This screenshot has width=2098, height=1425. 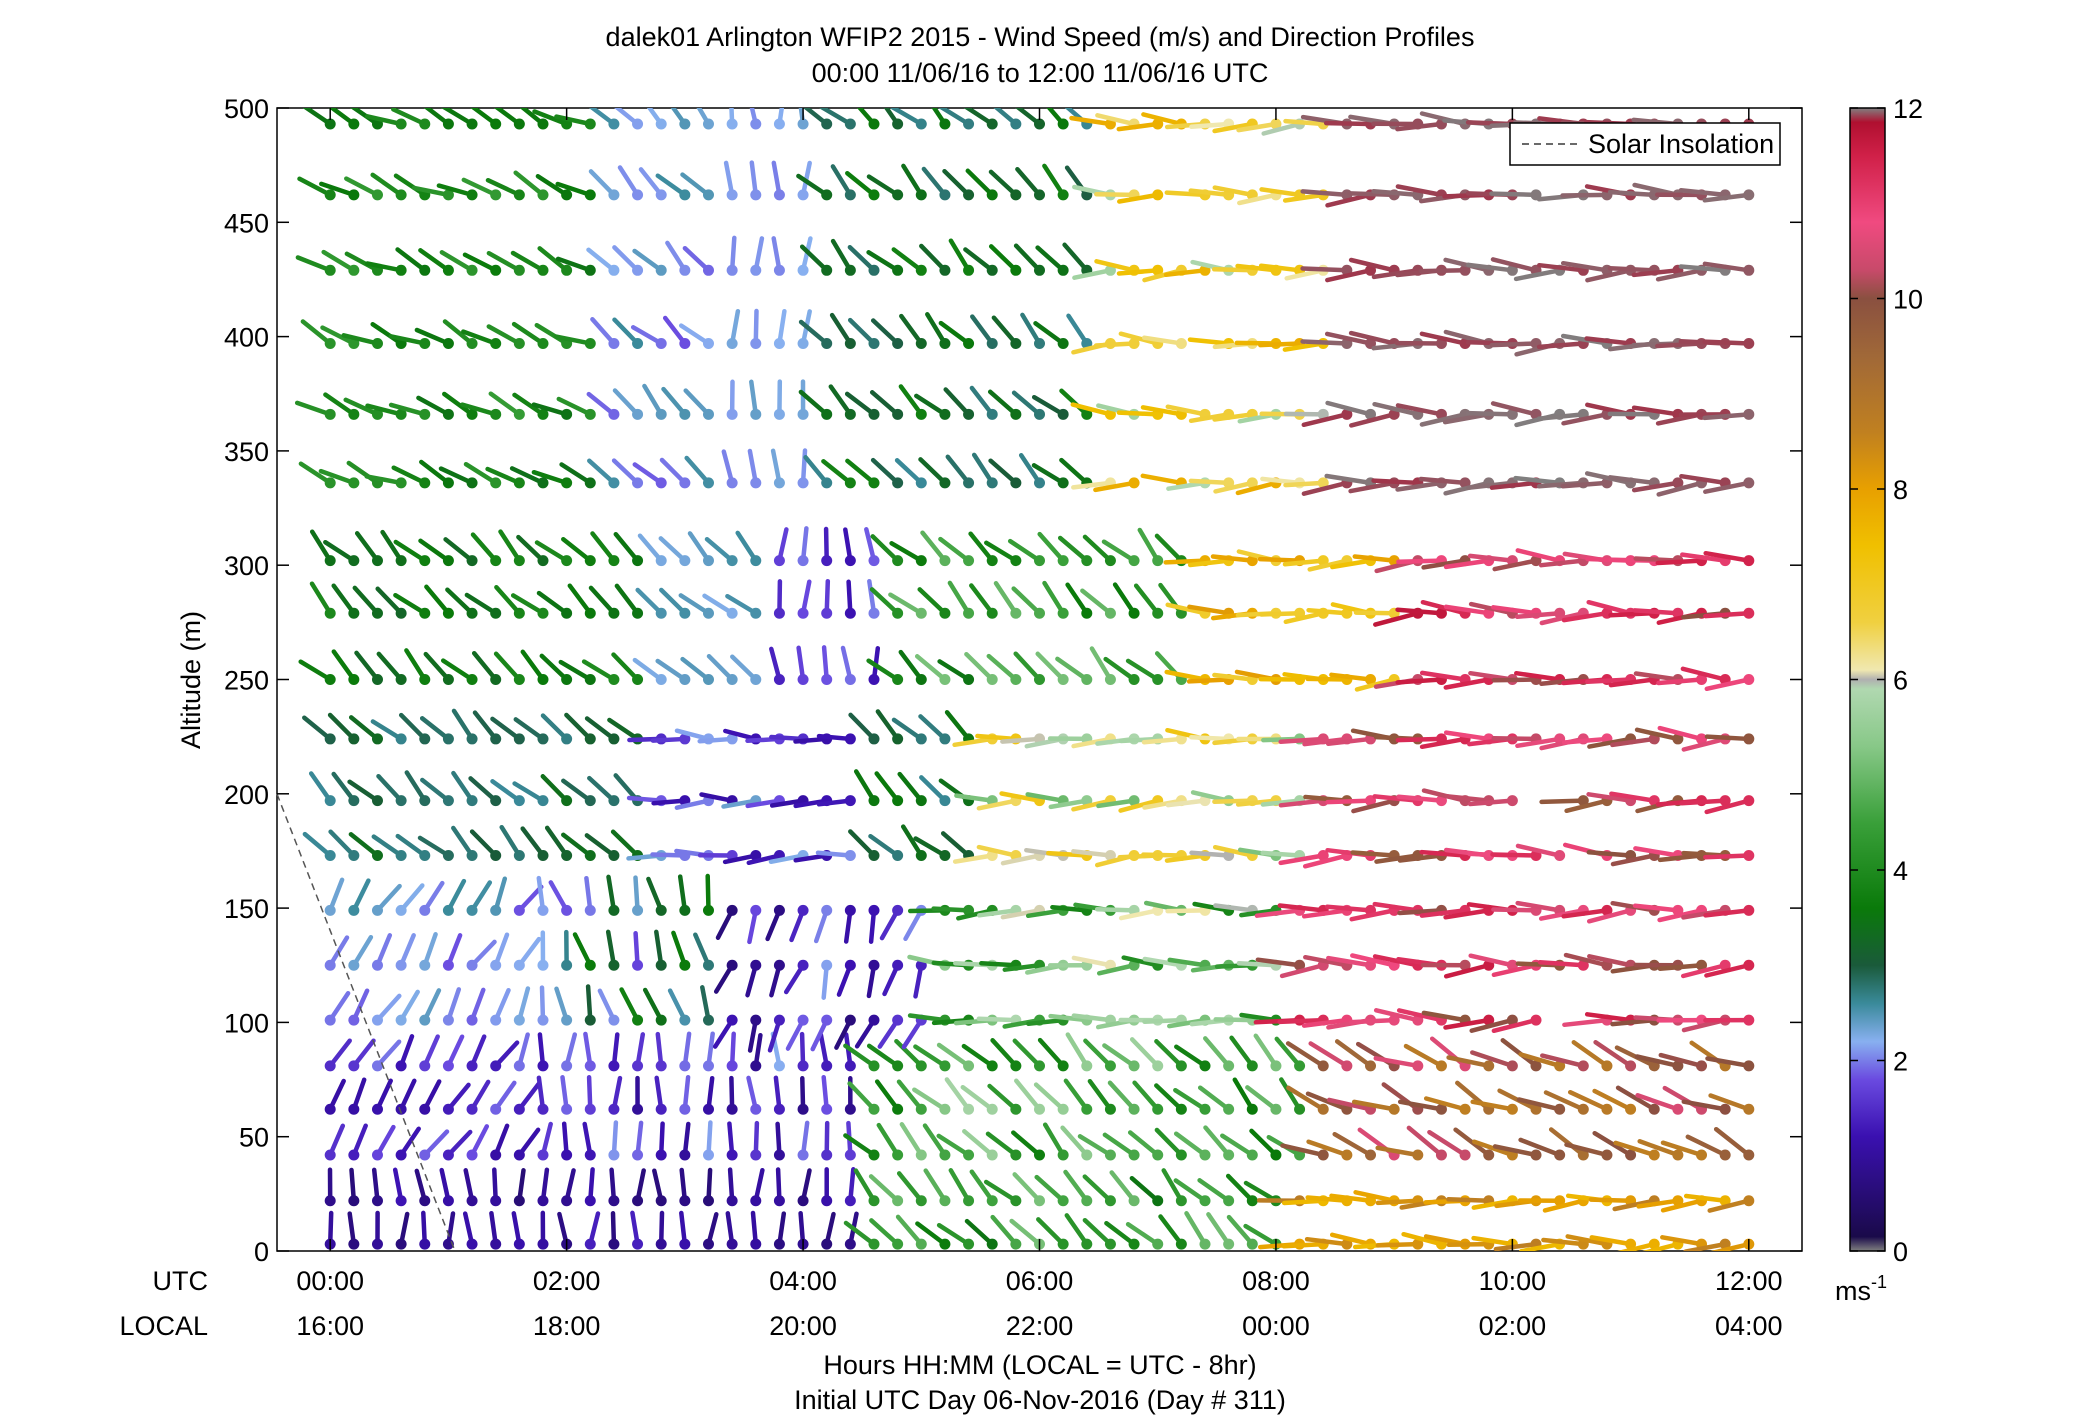 What do you see at coordinates (1040, 1281) in the screenshot?
I see `x-tick-label-utc: 06:00` at bounding box center [1040, 1281].